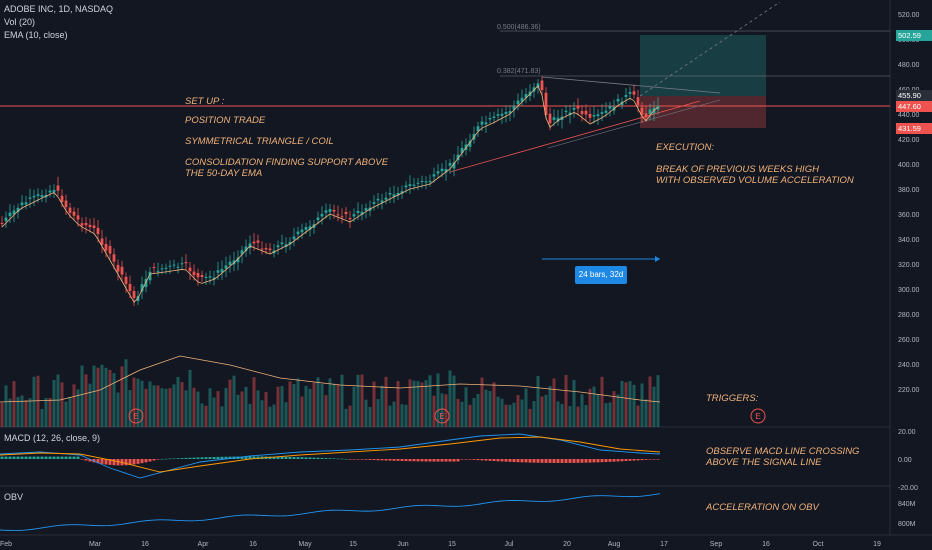 The height and width of the screenshot is (550, 932). What do you see at coordinates (567, 544) in the screenshot?
I see `time-axis-tick: 20` at bounding box center [567, 544].